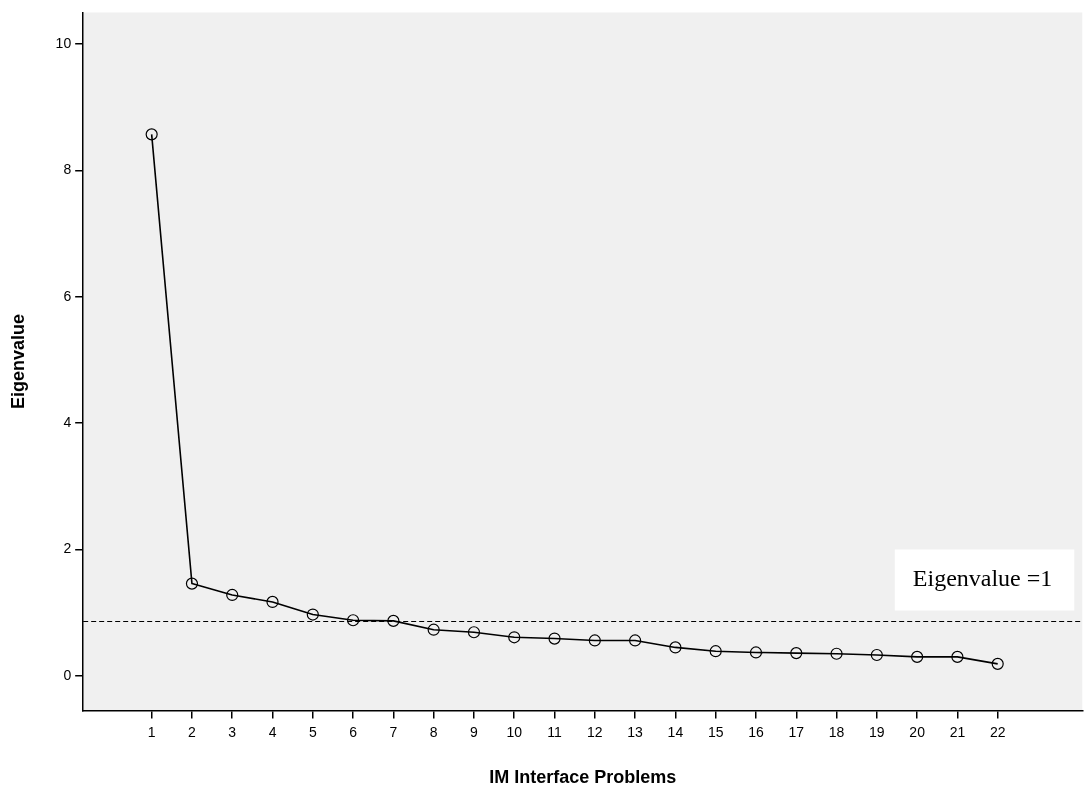 The width and height of the screenshot is (1089, 799). What do you see at coordinates (192, 731) in the screenshot?
I see `x-tick-label: 2` at bounding box center [192, 731].